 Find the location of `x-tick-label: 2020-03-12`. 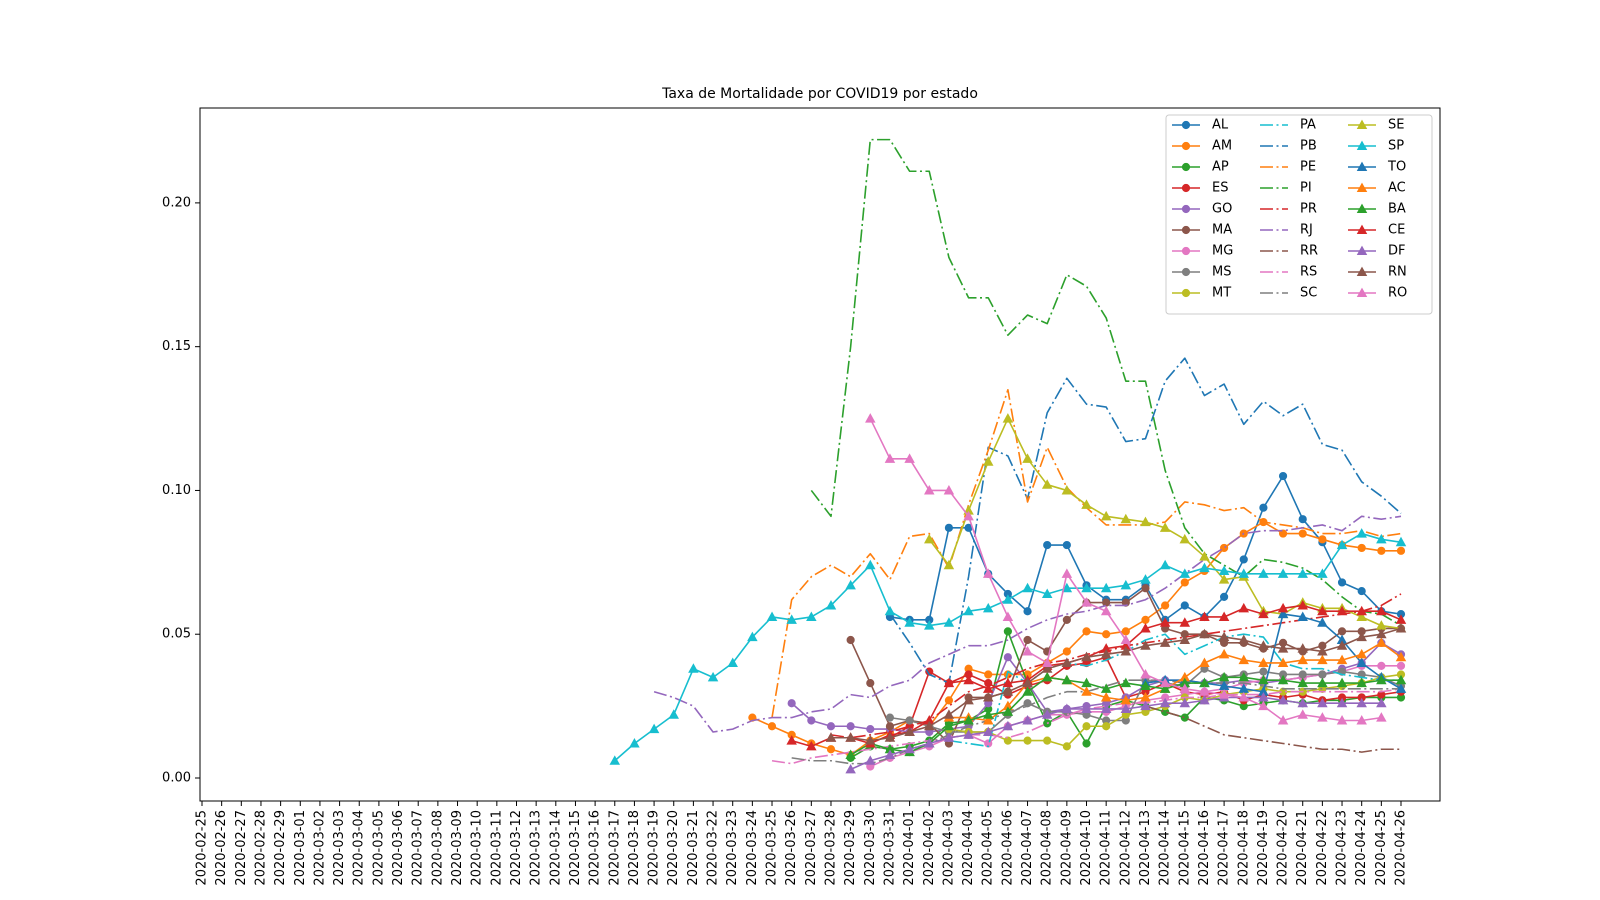

x-tick-label: 2020-03-12 is located at coordinates (516, 848).